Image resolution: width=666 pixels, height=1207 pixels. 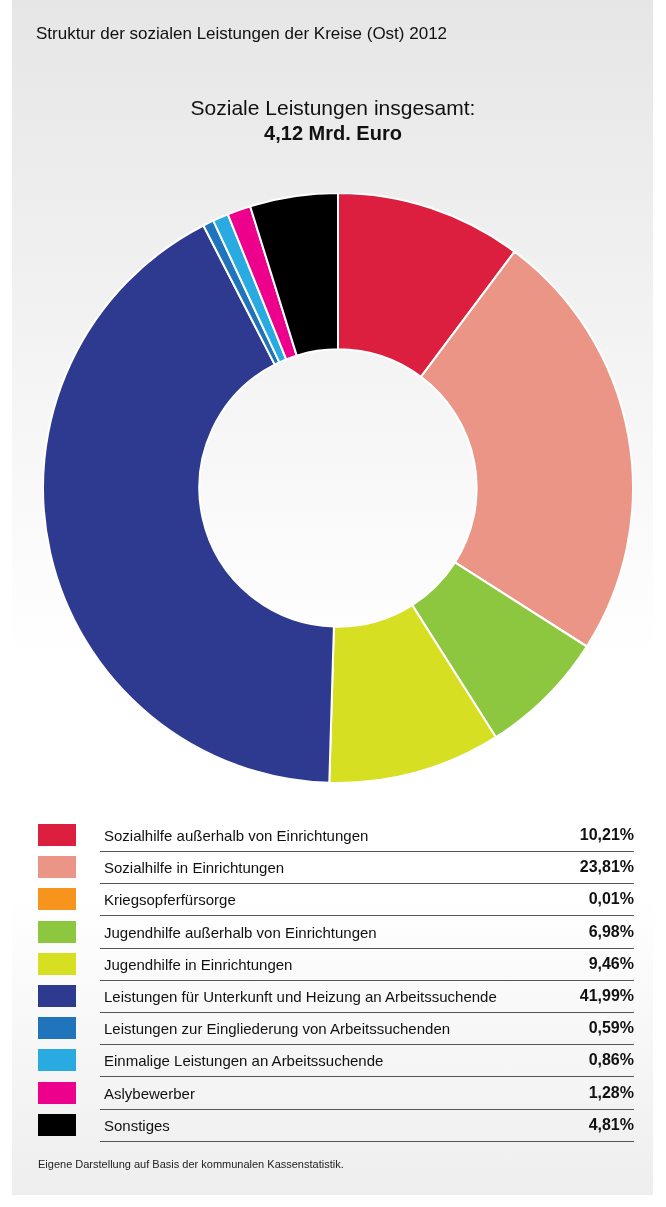 I want to click on data-label: 0,86%, so click(x=611, y=1060).